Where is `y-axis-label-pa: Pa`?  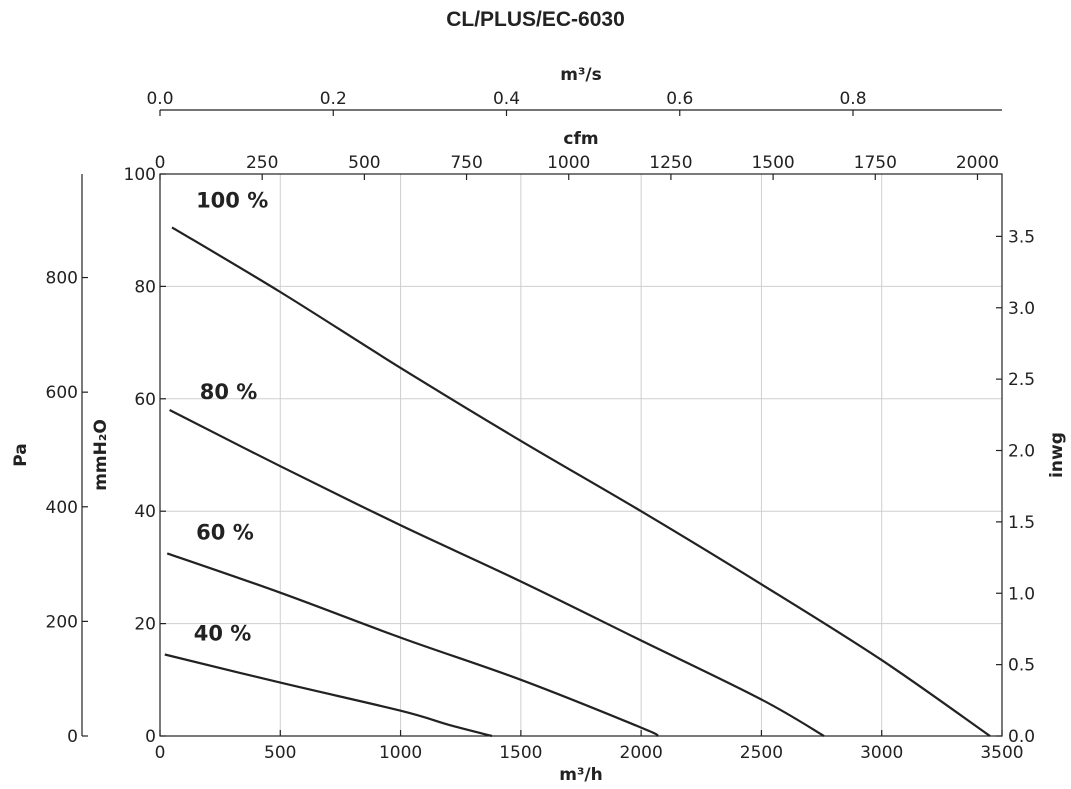
y-axis-label-pa: Pa is located at coordinates (21, 454).